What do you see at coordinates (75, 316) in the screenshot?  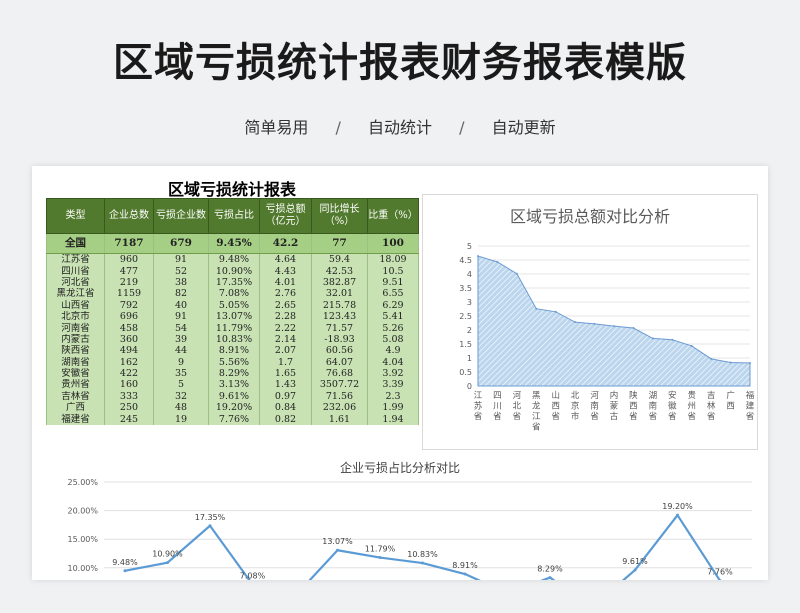 I see `table-cell: 北京市` at bounding box center [75, 316].